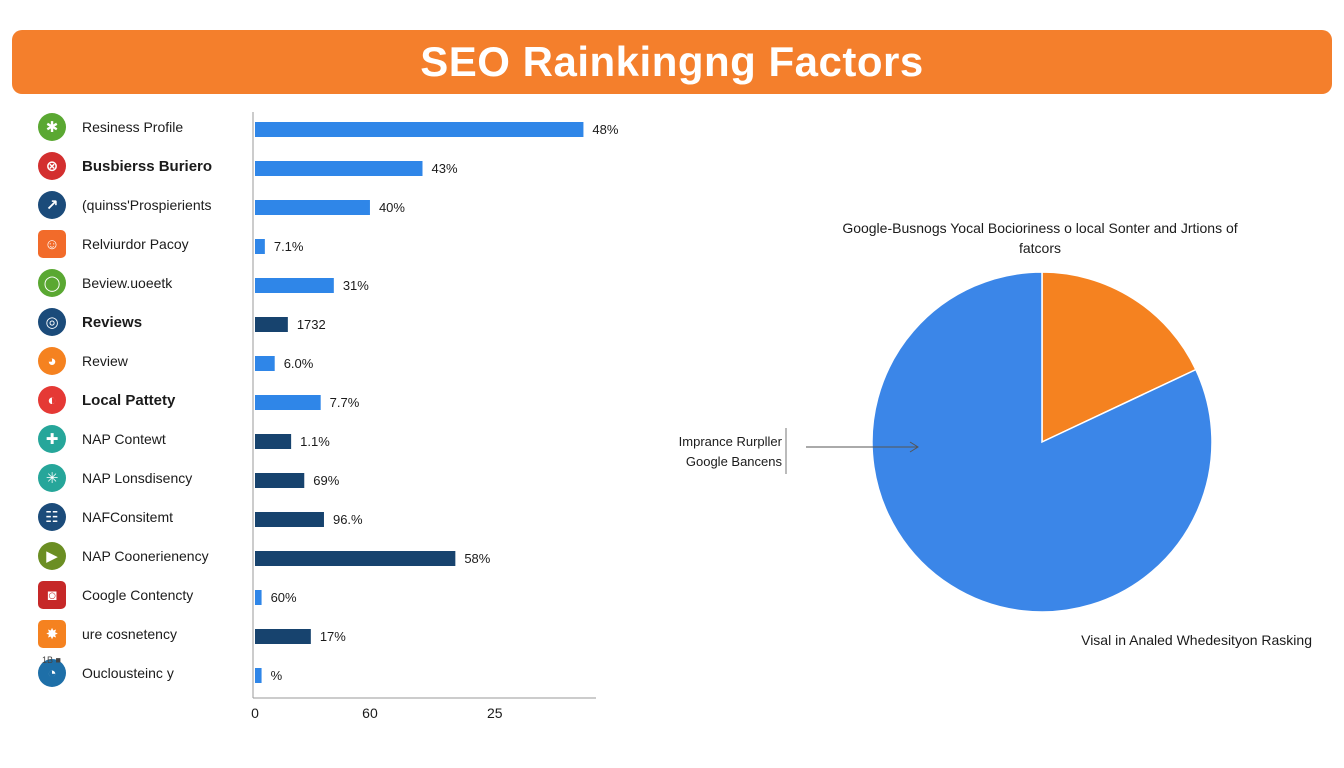  Describe the element at coordinates (277, 675) in the screenshot. I see `bar-value-label: %` at that location.